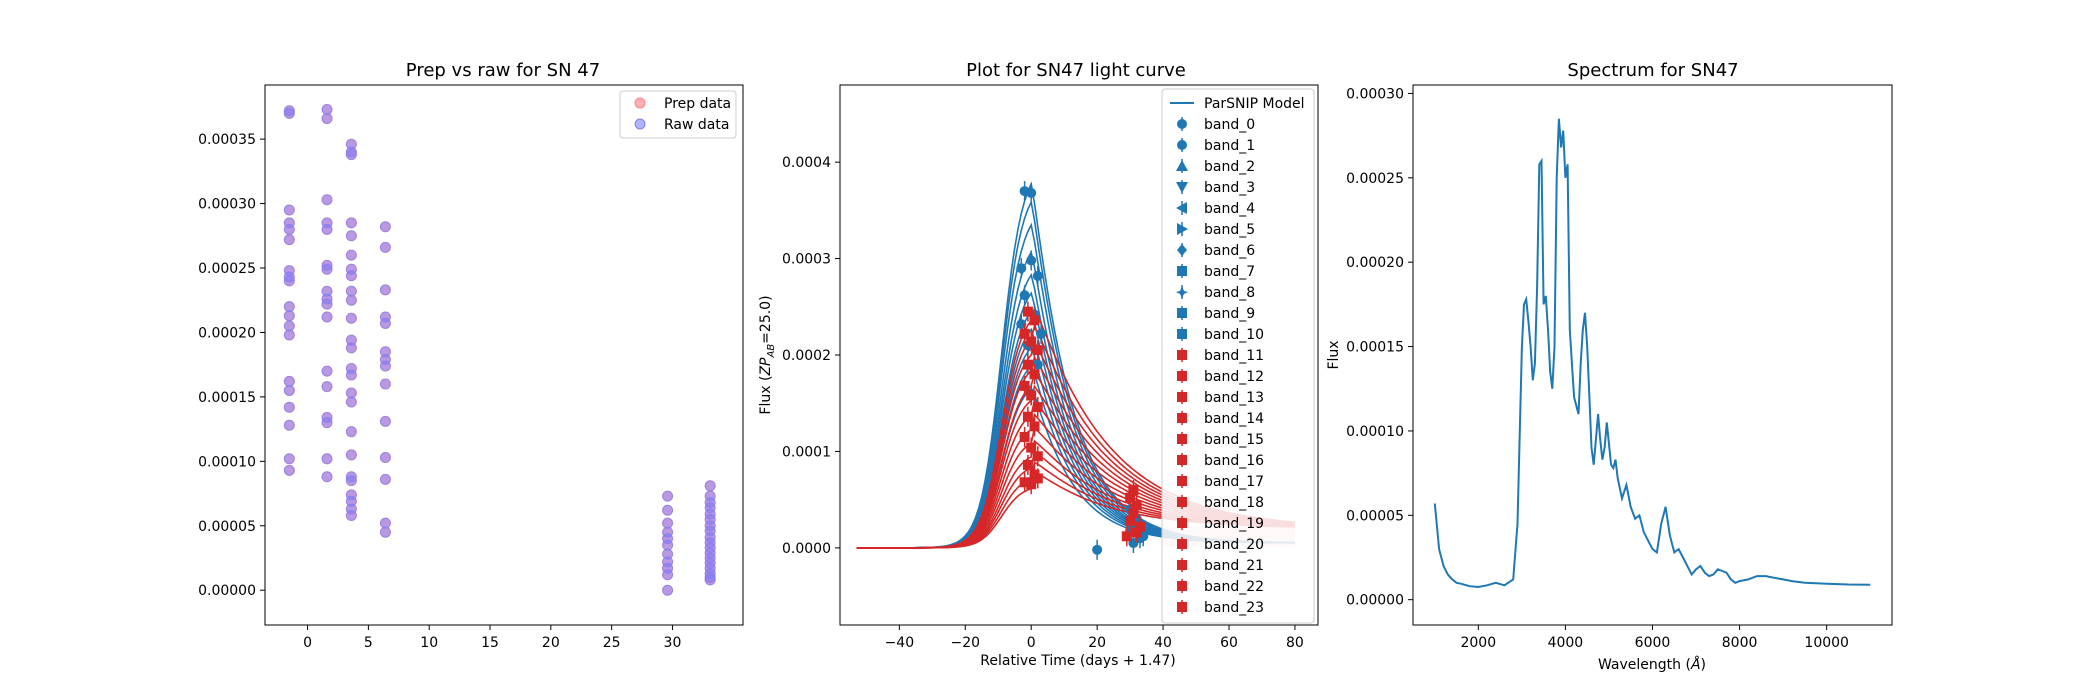 The width and height of the screenshot is (2100, 700). Describe the element at coordinates (1182, 271) in the screenshot. I see `legend-band_7-marker` at that location.